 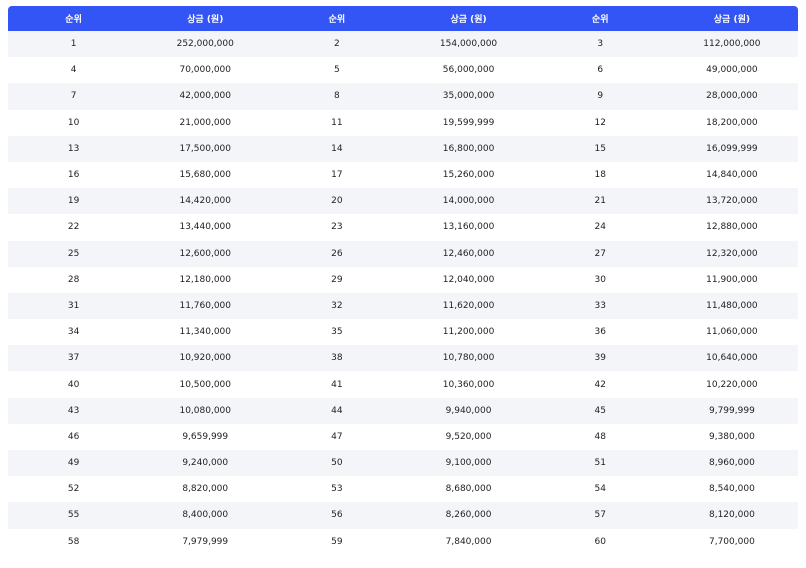 What do you see at coordinates (731, 436) in the screenshot?
I see `prize-cell: 9,380,000` at bounding box center [731, 436].